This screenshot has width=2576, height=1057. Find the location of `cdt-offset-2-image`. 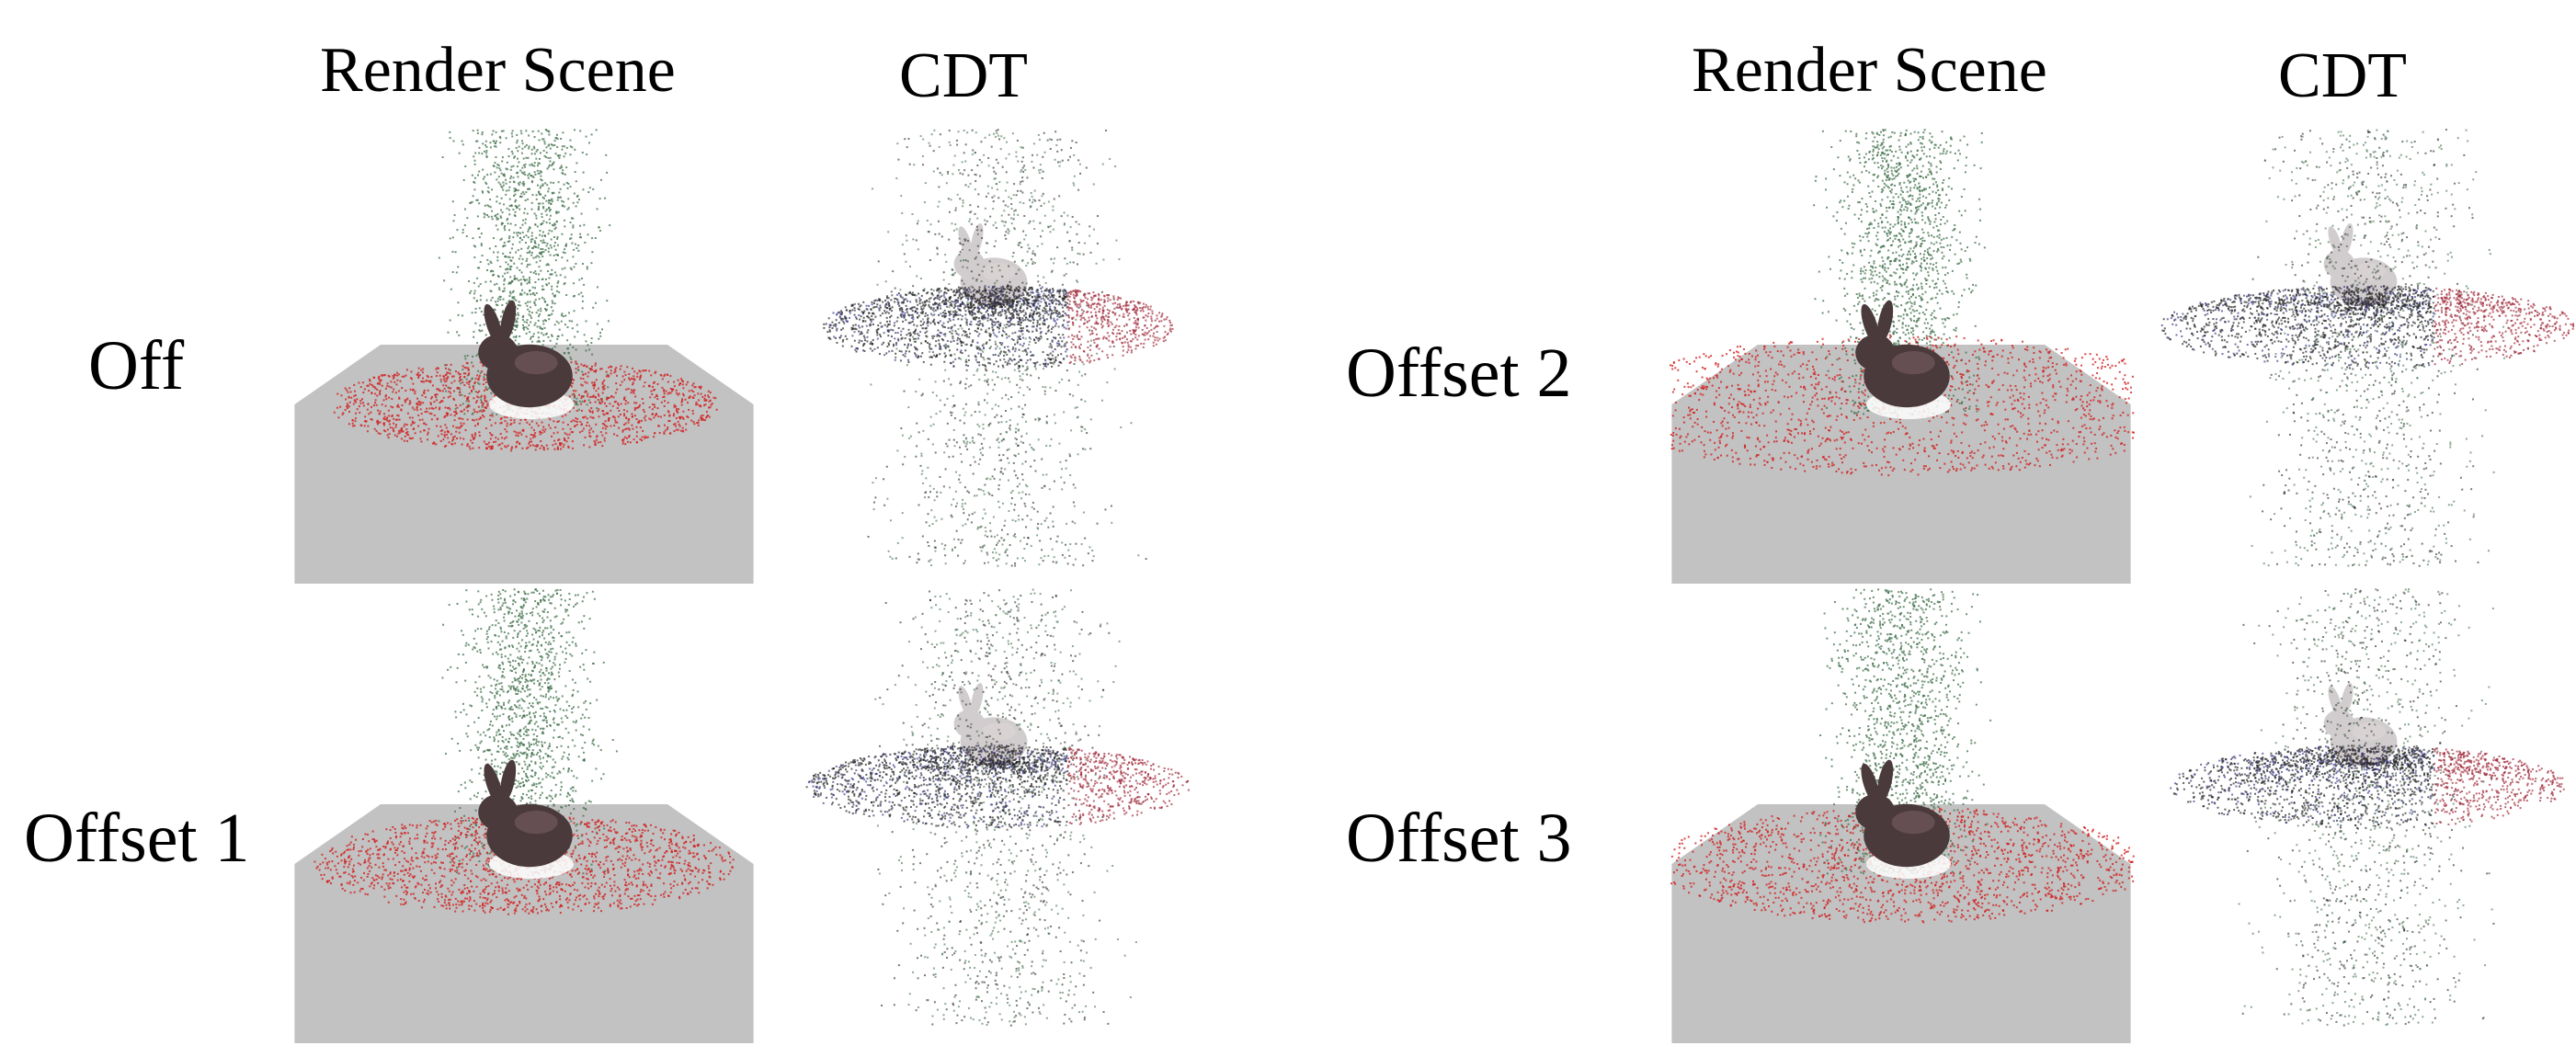

cdt-offset-2-image is located at coordinates (2367, 358).